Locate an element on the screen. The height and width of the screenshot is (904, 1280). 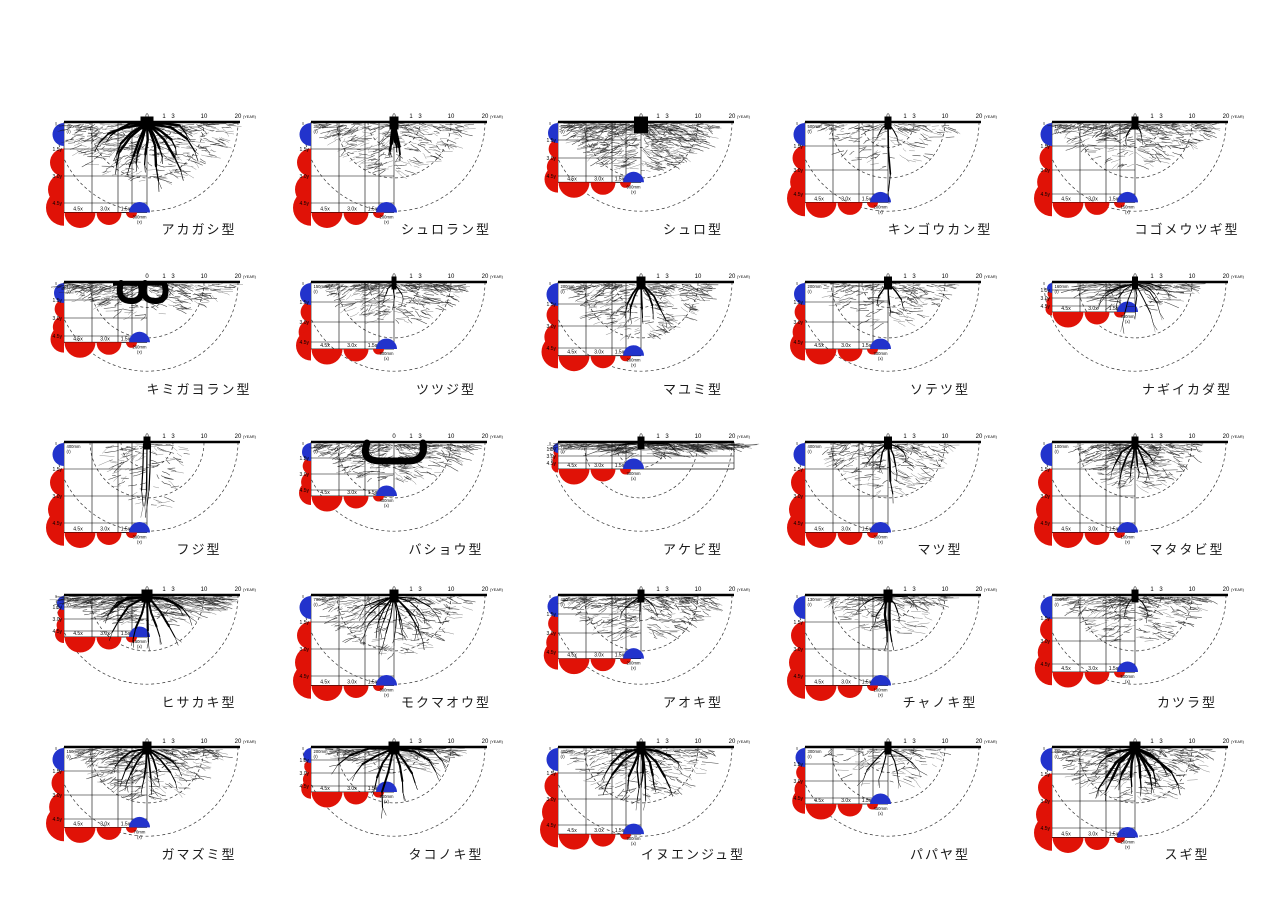
radius-disc: 350mm(r) is located at coordinates (313, 134).